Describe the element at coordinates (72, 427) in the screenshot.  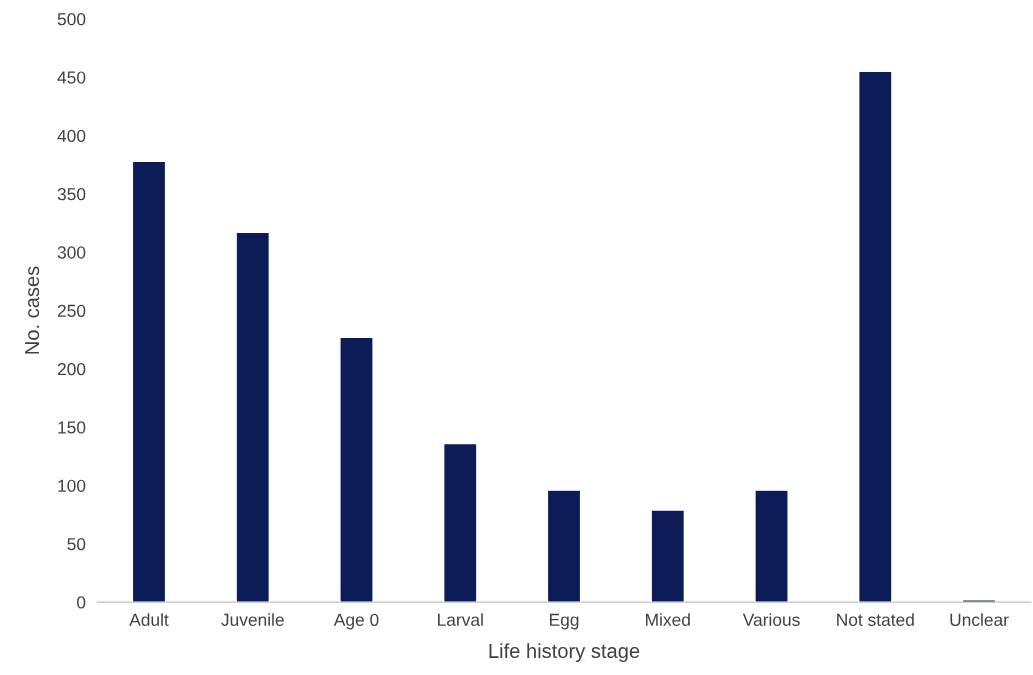
I see `y-tick-label: 150` at that location.